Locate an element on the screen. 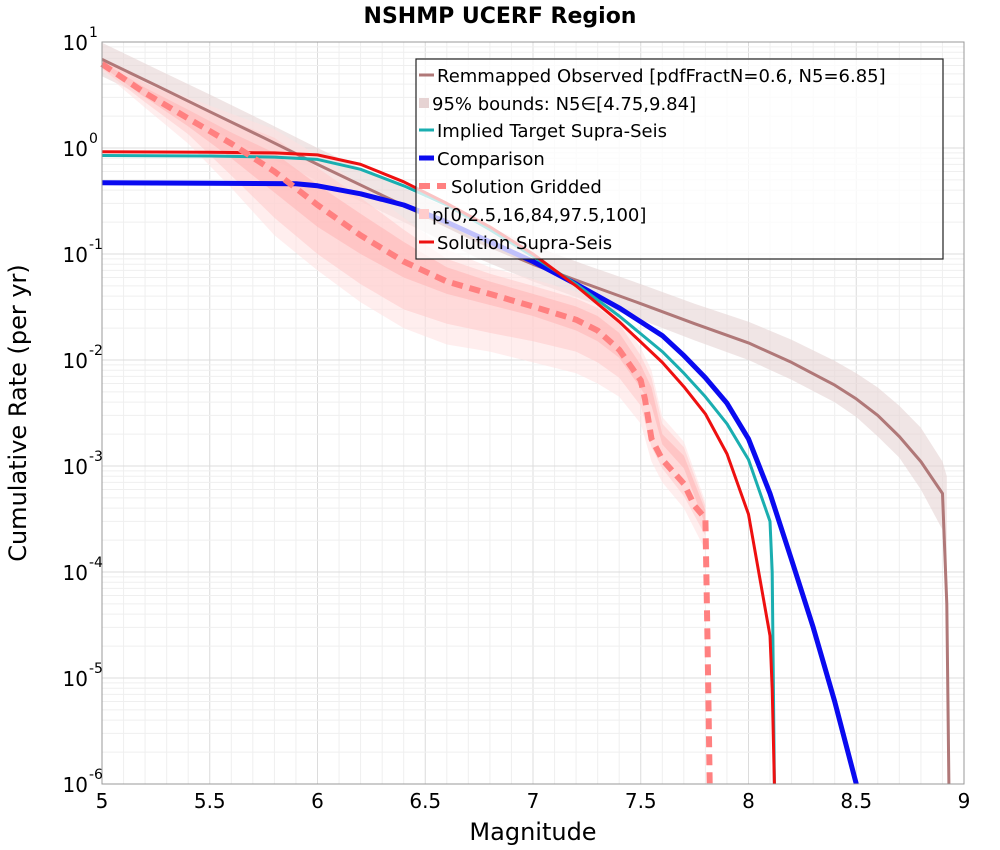 This screenshot has width=1000, height=850. legend-label: Implied Target Supra-Seis is located at coordinates (552, 131).